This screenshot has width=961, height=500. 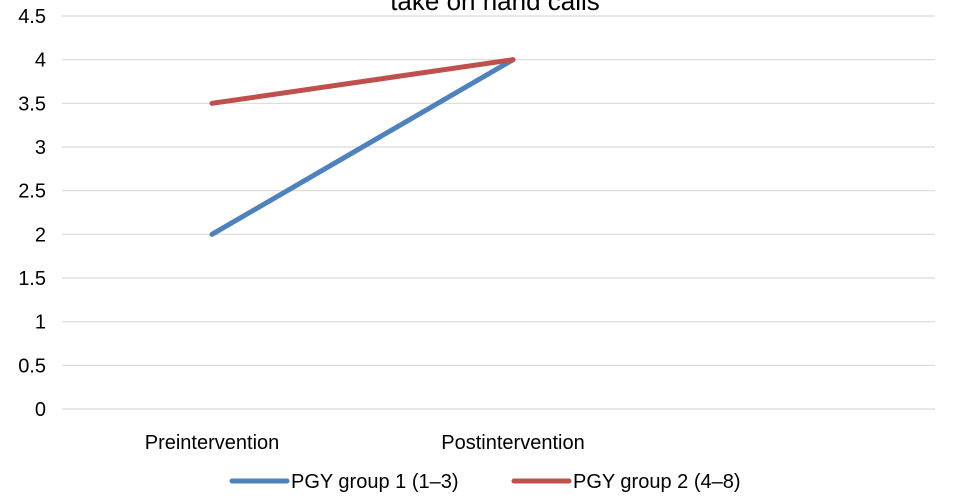 What do you see at coordinates (495, 8) in the screenshot?
I see `chart-title-fragment: take on hand calls` at bounding box center [495, 8].